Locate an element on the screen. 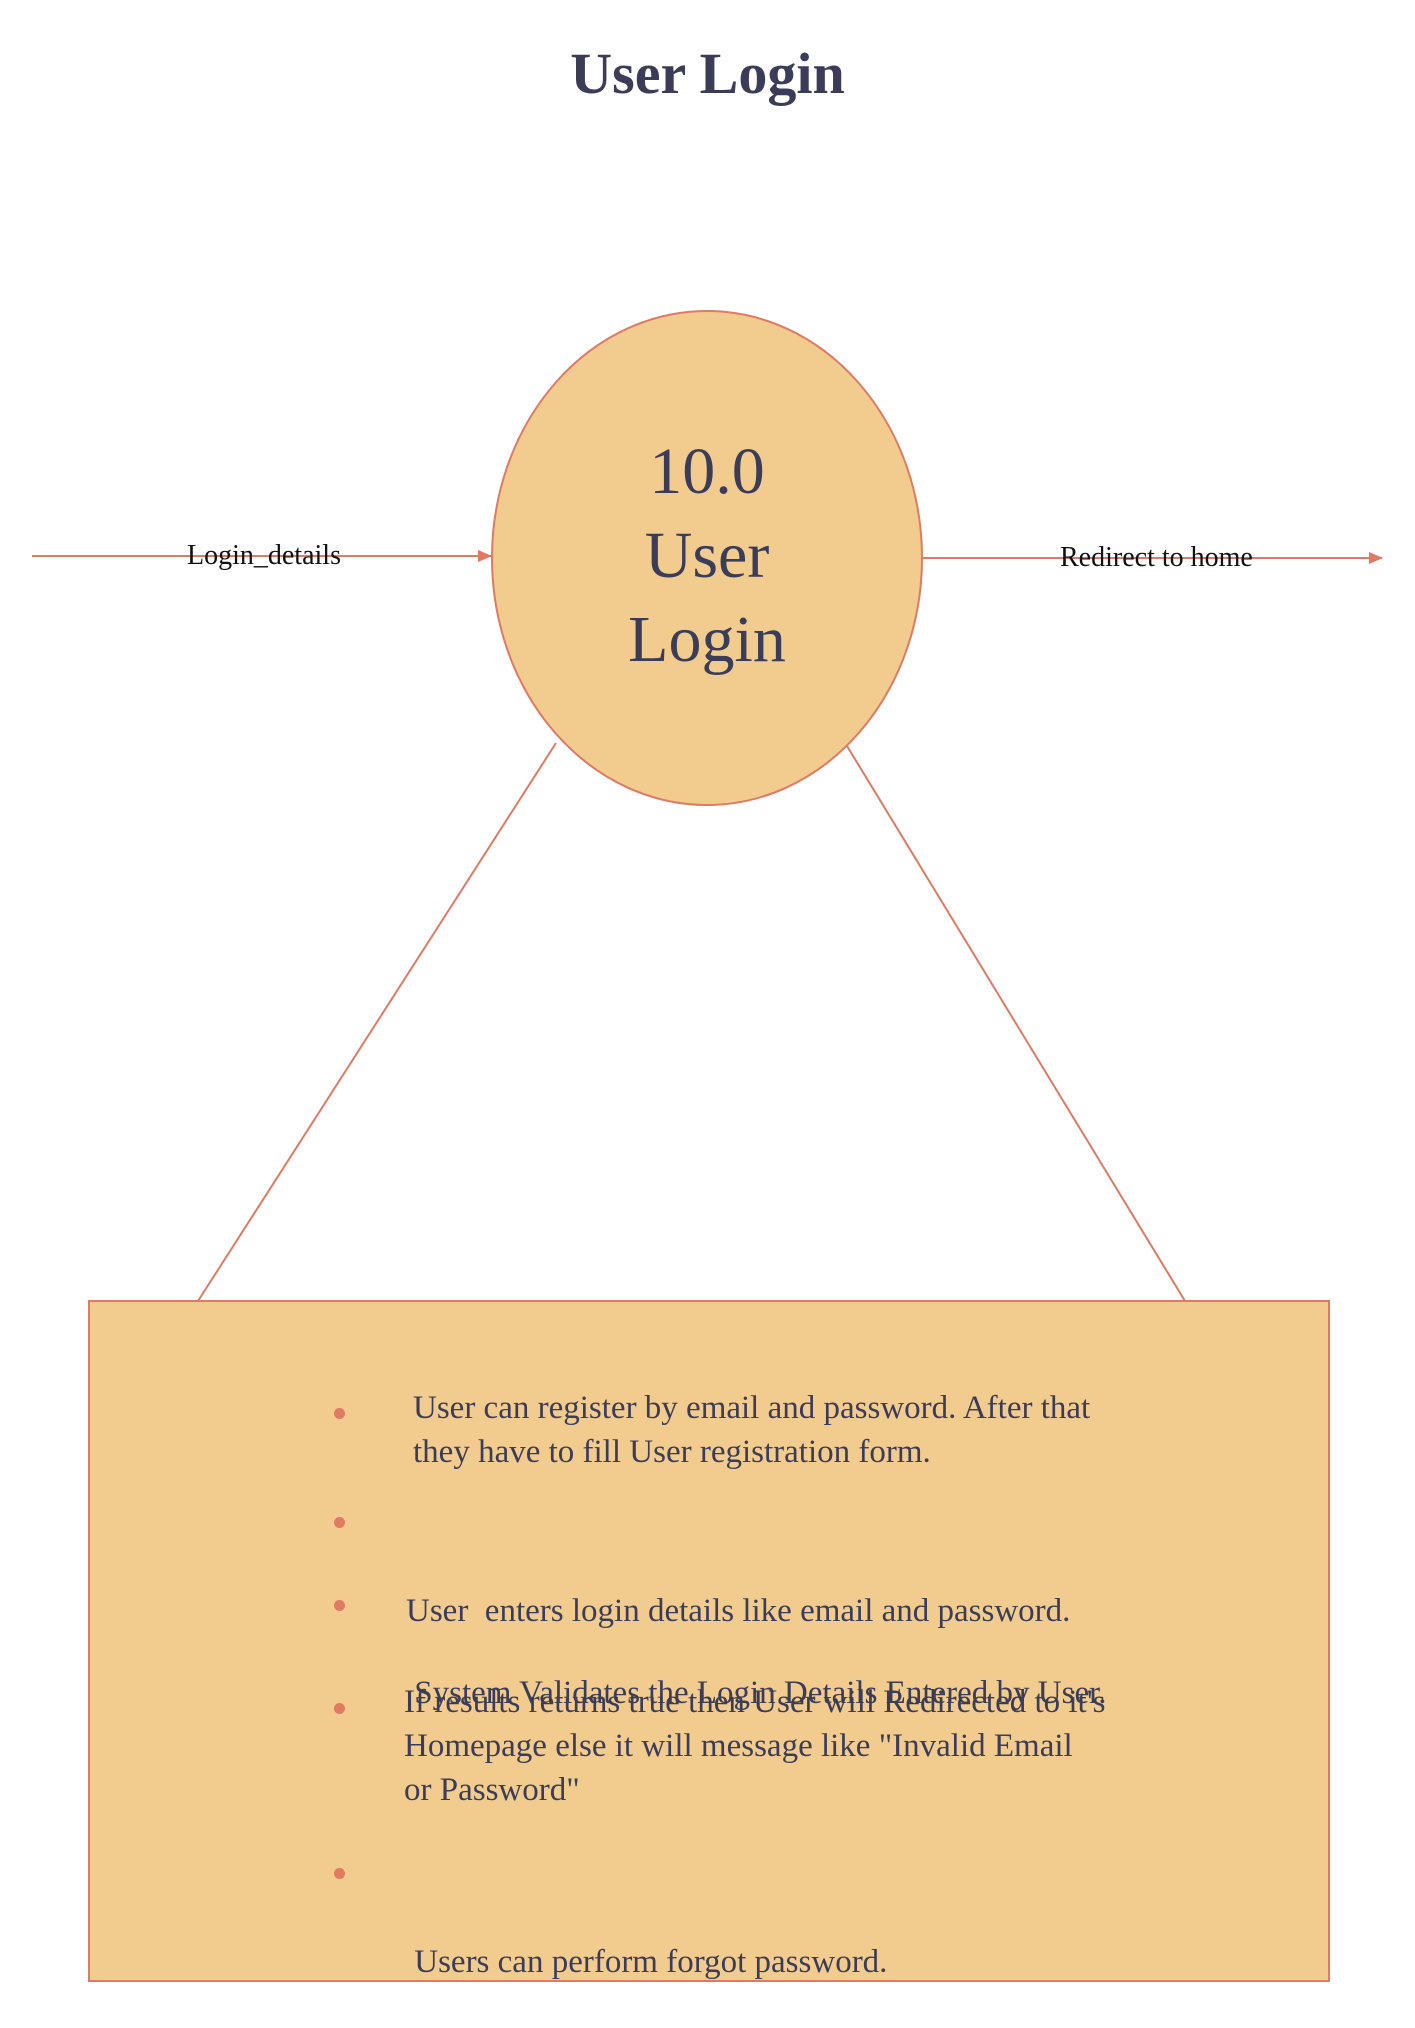  process-label: 10.0 User Login is located at coordinates (707, 556).